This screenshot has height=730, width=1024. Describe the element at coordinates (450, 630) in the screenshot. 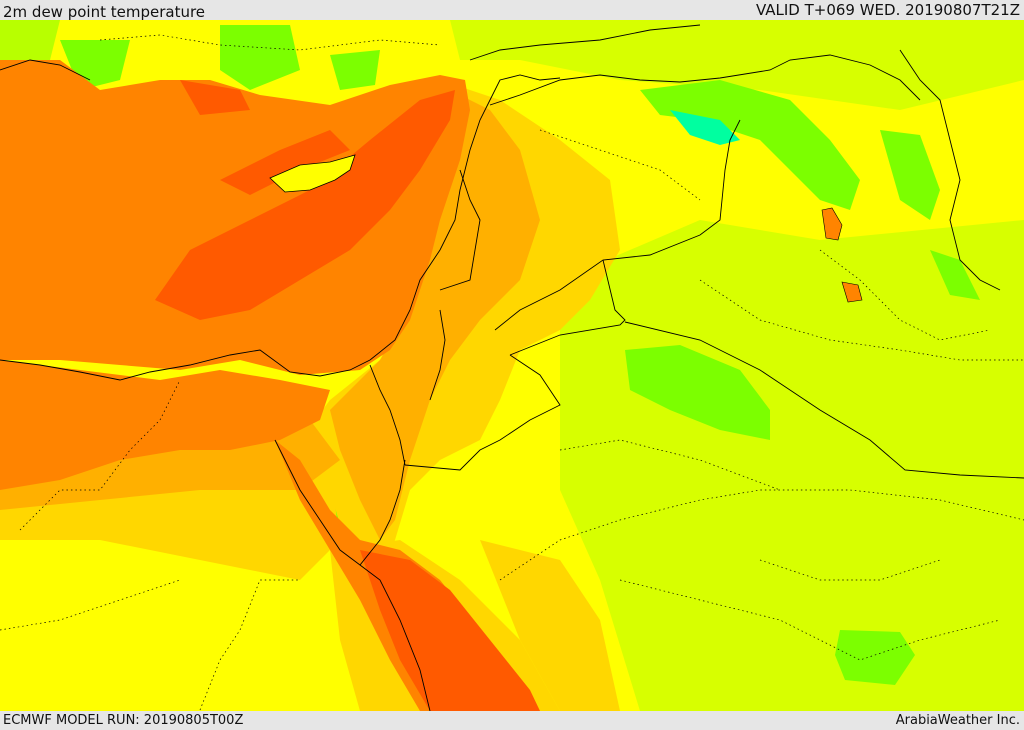

I see `field-redorange-redsea` at that location.